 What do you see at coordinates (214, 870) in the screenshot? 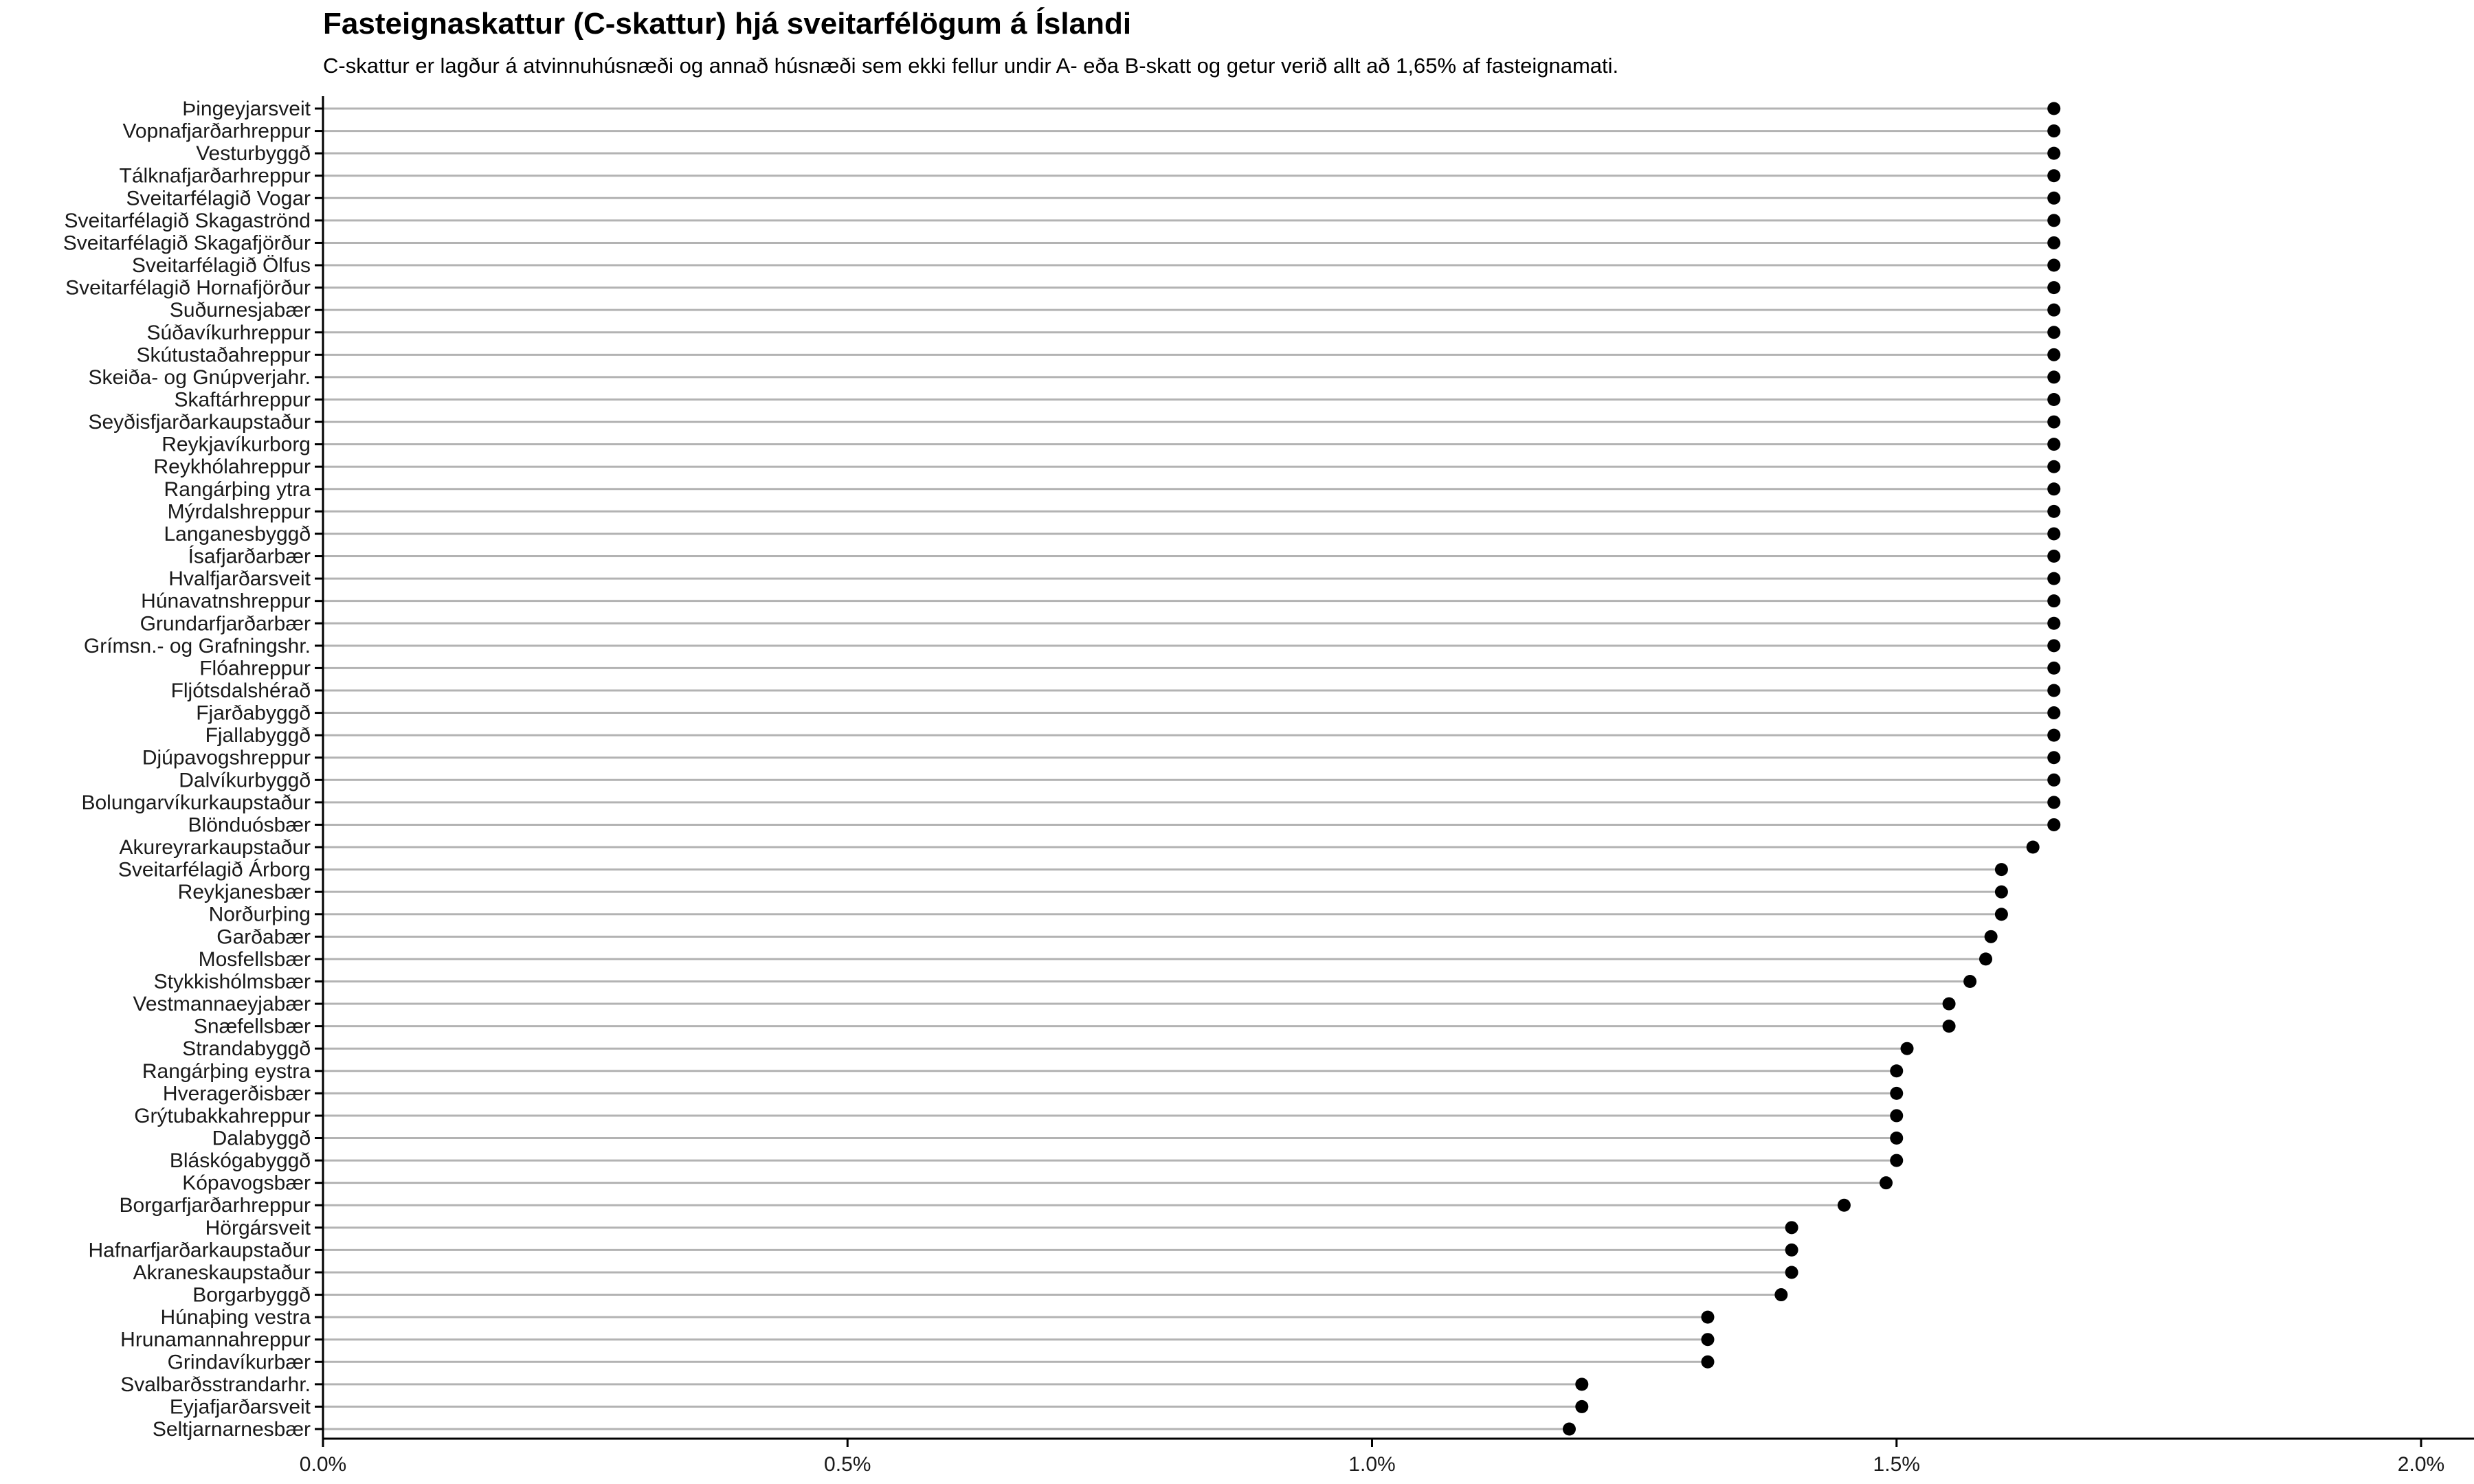
I see `category-label: Sveitarfélagið Árborg` at bounding box center [214, 870].